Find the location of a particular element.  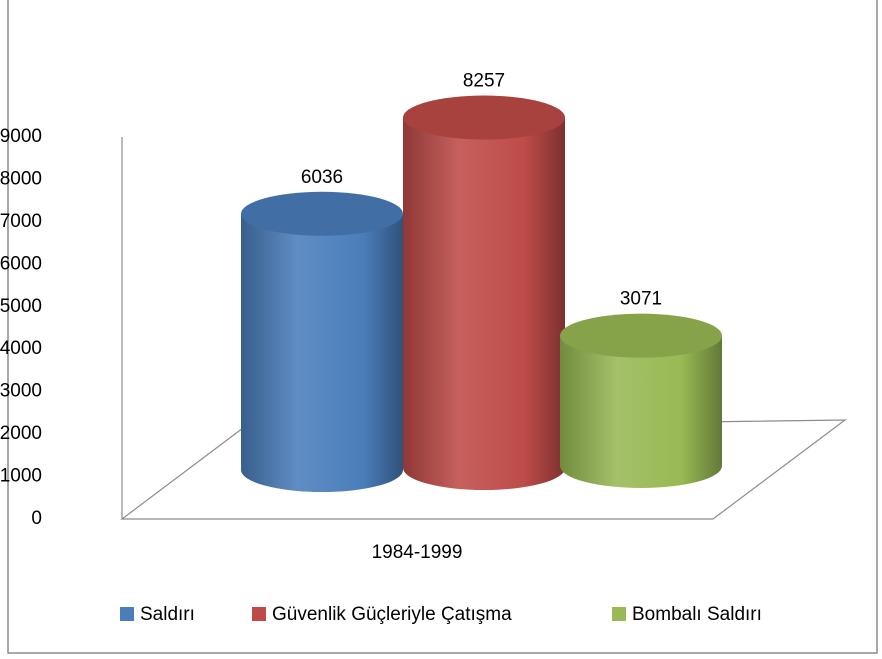

y-tick-label: 0 is located at coordinates (36, 518).